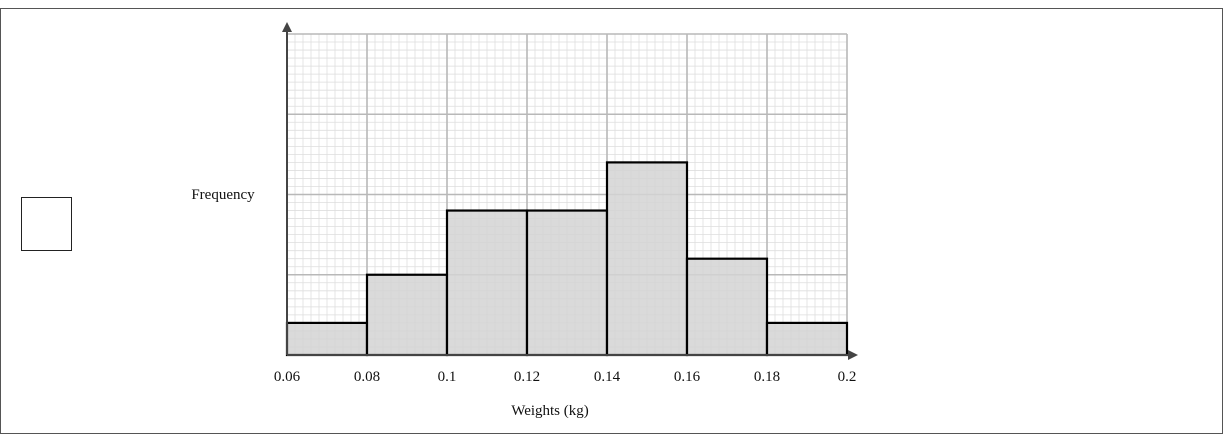 Image resolution: width=1225 pixels, height=435 pixels. Describe the element at coordinates (847, 377) in the screenshot. I see `x-tick-label: 0.2` at that location.